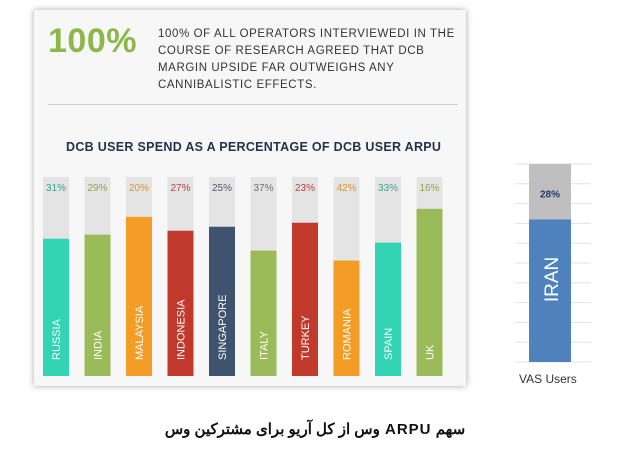 The height and width of the screenshot is (462, 622). I want to click on category-label-russia: RUSSIA, so click(57, 339).